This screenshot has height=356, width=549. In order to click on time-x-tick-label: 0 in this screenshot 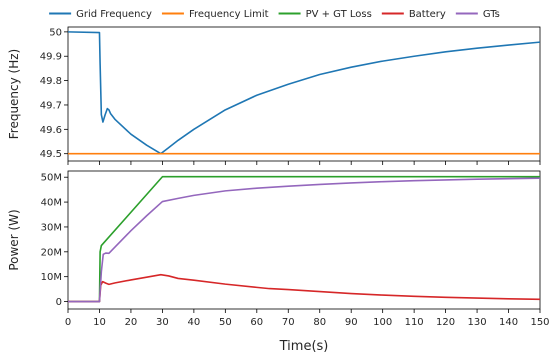, I will do `click(68, 322)`.